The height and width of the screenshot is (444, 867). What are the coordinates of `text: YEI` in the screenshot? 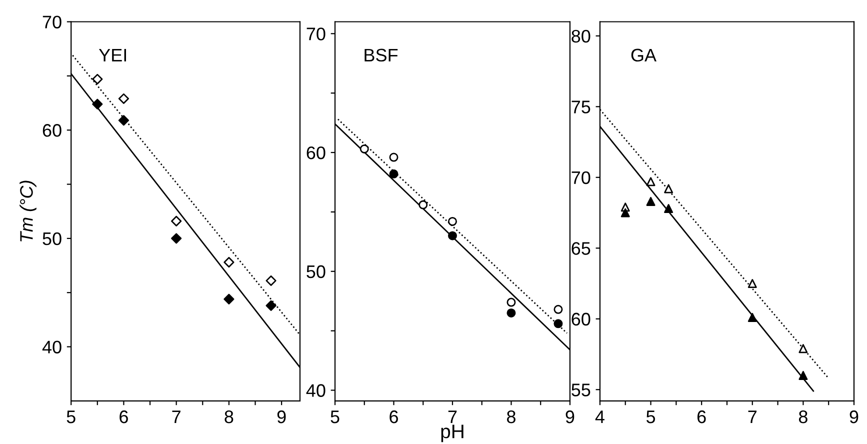 It's located at (112, 55).